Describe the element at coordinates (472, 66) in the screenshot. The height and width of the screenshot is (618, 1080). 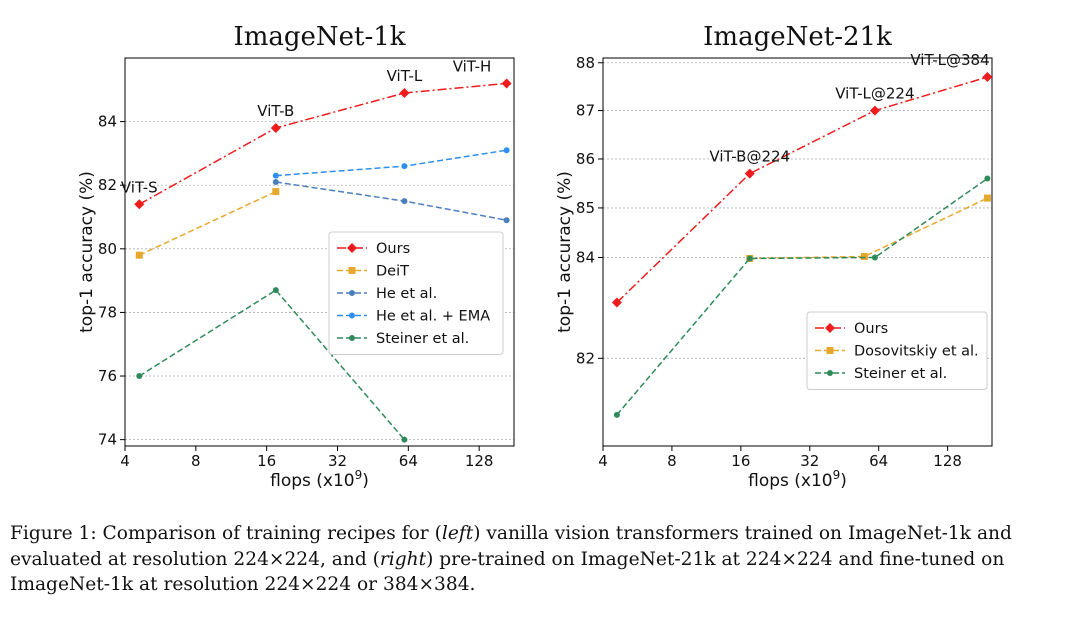
I see `point-annotation: ViT-H` at that location.